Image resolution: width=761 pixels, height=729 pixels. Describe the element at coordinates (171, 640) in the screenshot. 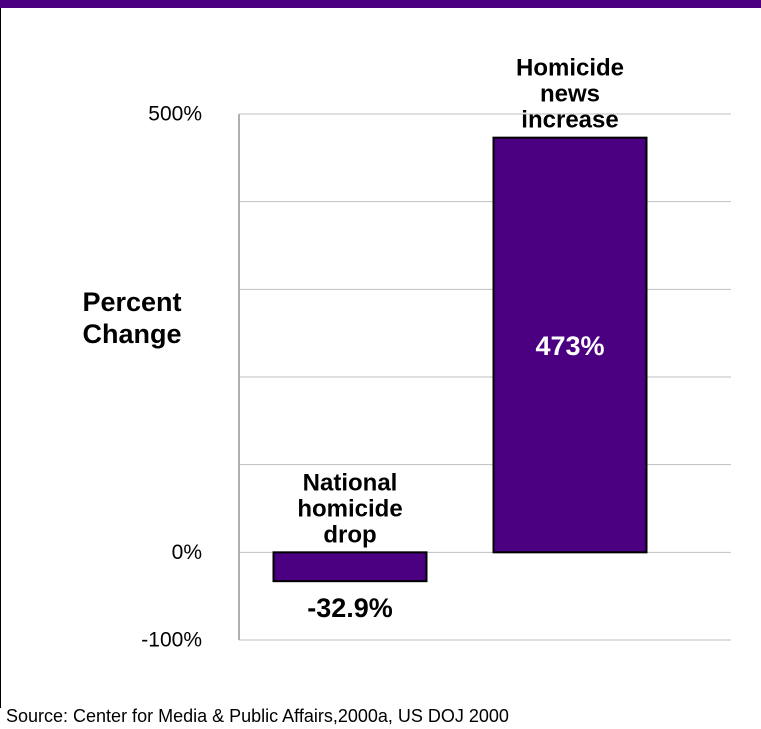

I see `y-tick-label: -100%` at that location.